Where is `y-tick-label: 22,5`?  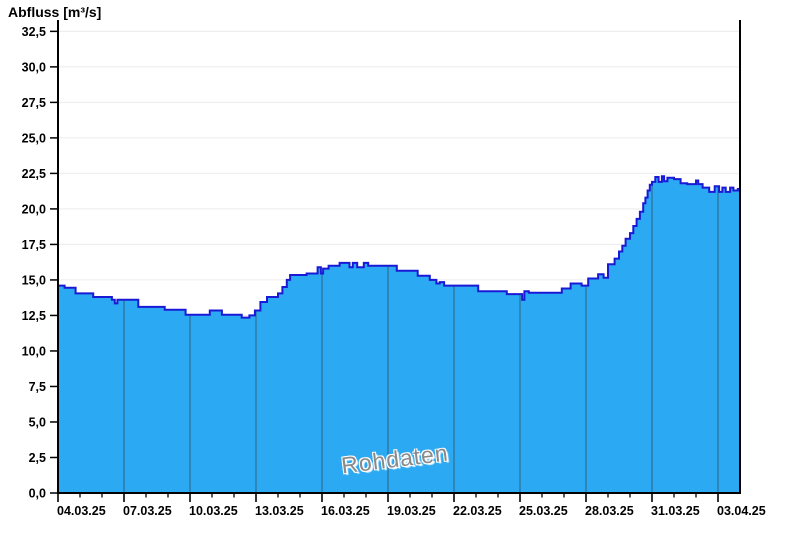 y-tick-label: 22,5 is located at coordinates (34, 174).